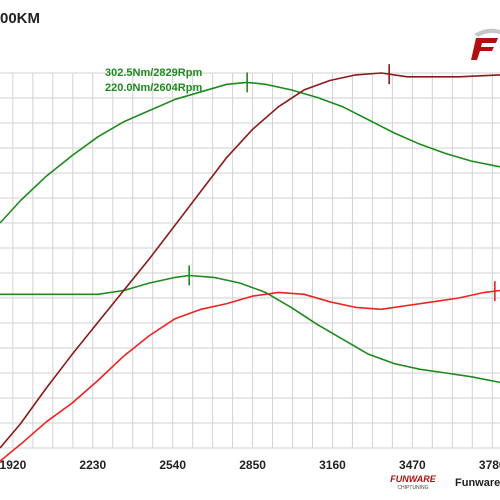 This screenshot has width=500, height=500. What do you see at coordinates (413, 488) in the screenshot?
I see `brand-logo-subtext: CHIPTUNING` at bounding box center [413, 488].